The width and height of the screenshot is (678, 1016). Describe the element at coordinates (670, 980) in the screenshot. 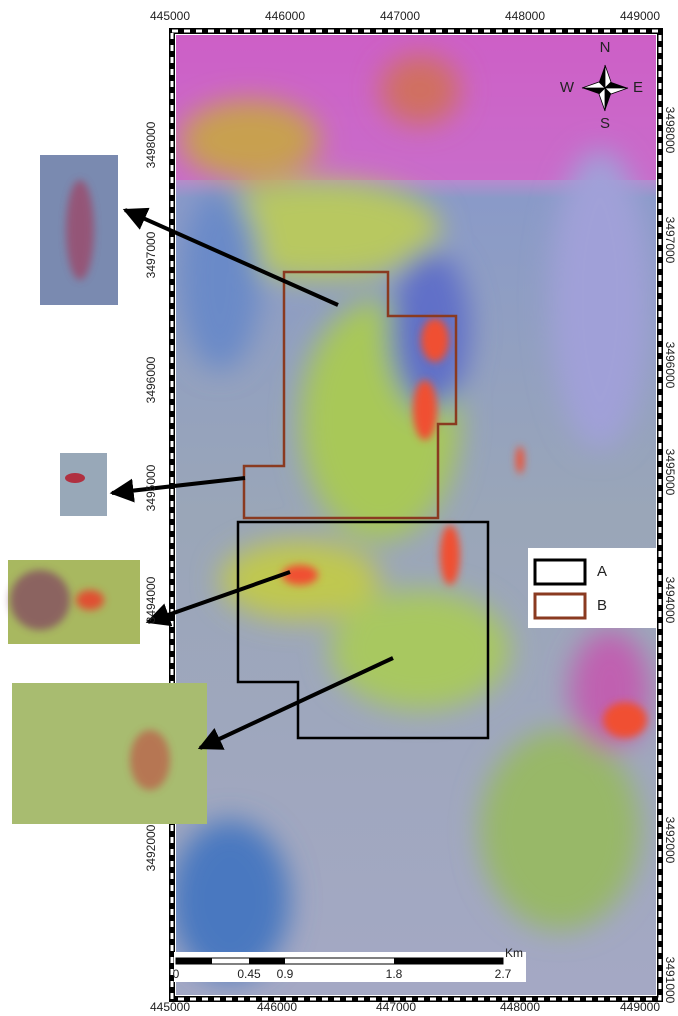

I see `y-coordinate-label: 3491000` at that location.